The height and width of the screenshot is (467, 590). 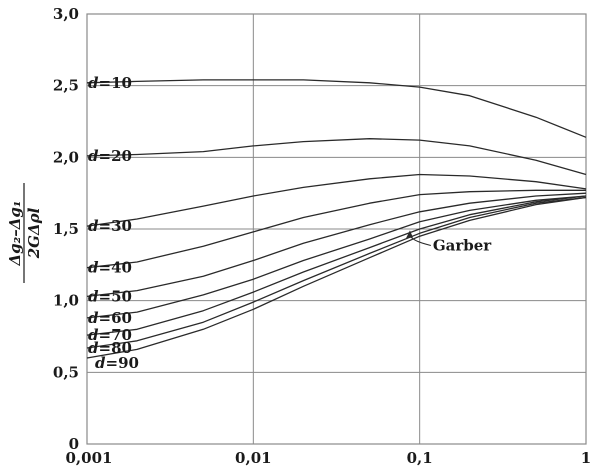 I want to click on x-tick-label: 1, so click(x=585, y=458).